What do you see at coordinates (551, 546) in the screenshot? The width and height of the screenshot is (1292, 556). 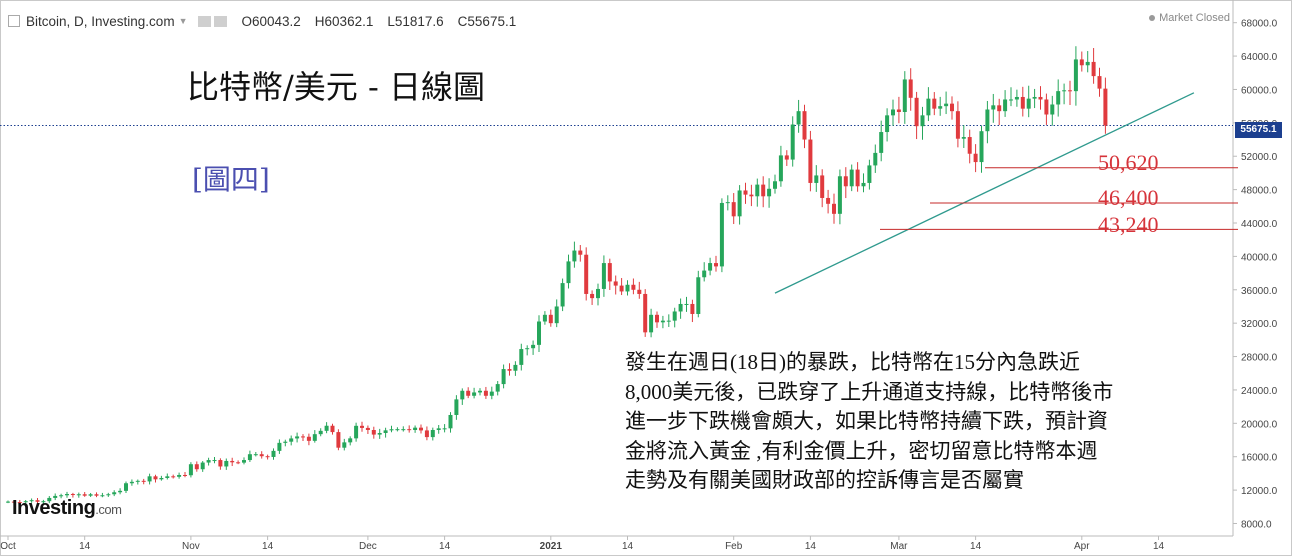 I see `x-tick-label: 2021` at bounding box center [551, 546].